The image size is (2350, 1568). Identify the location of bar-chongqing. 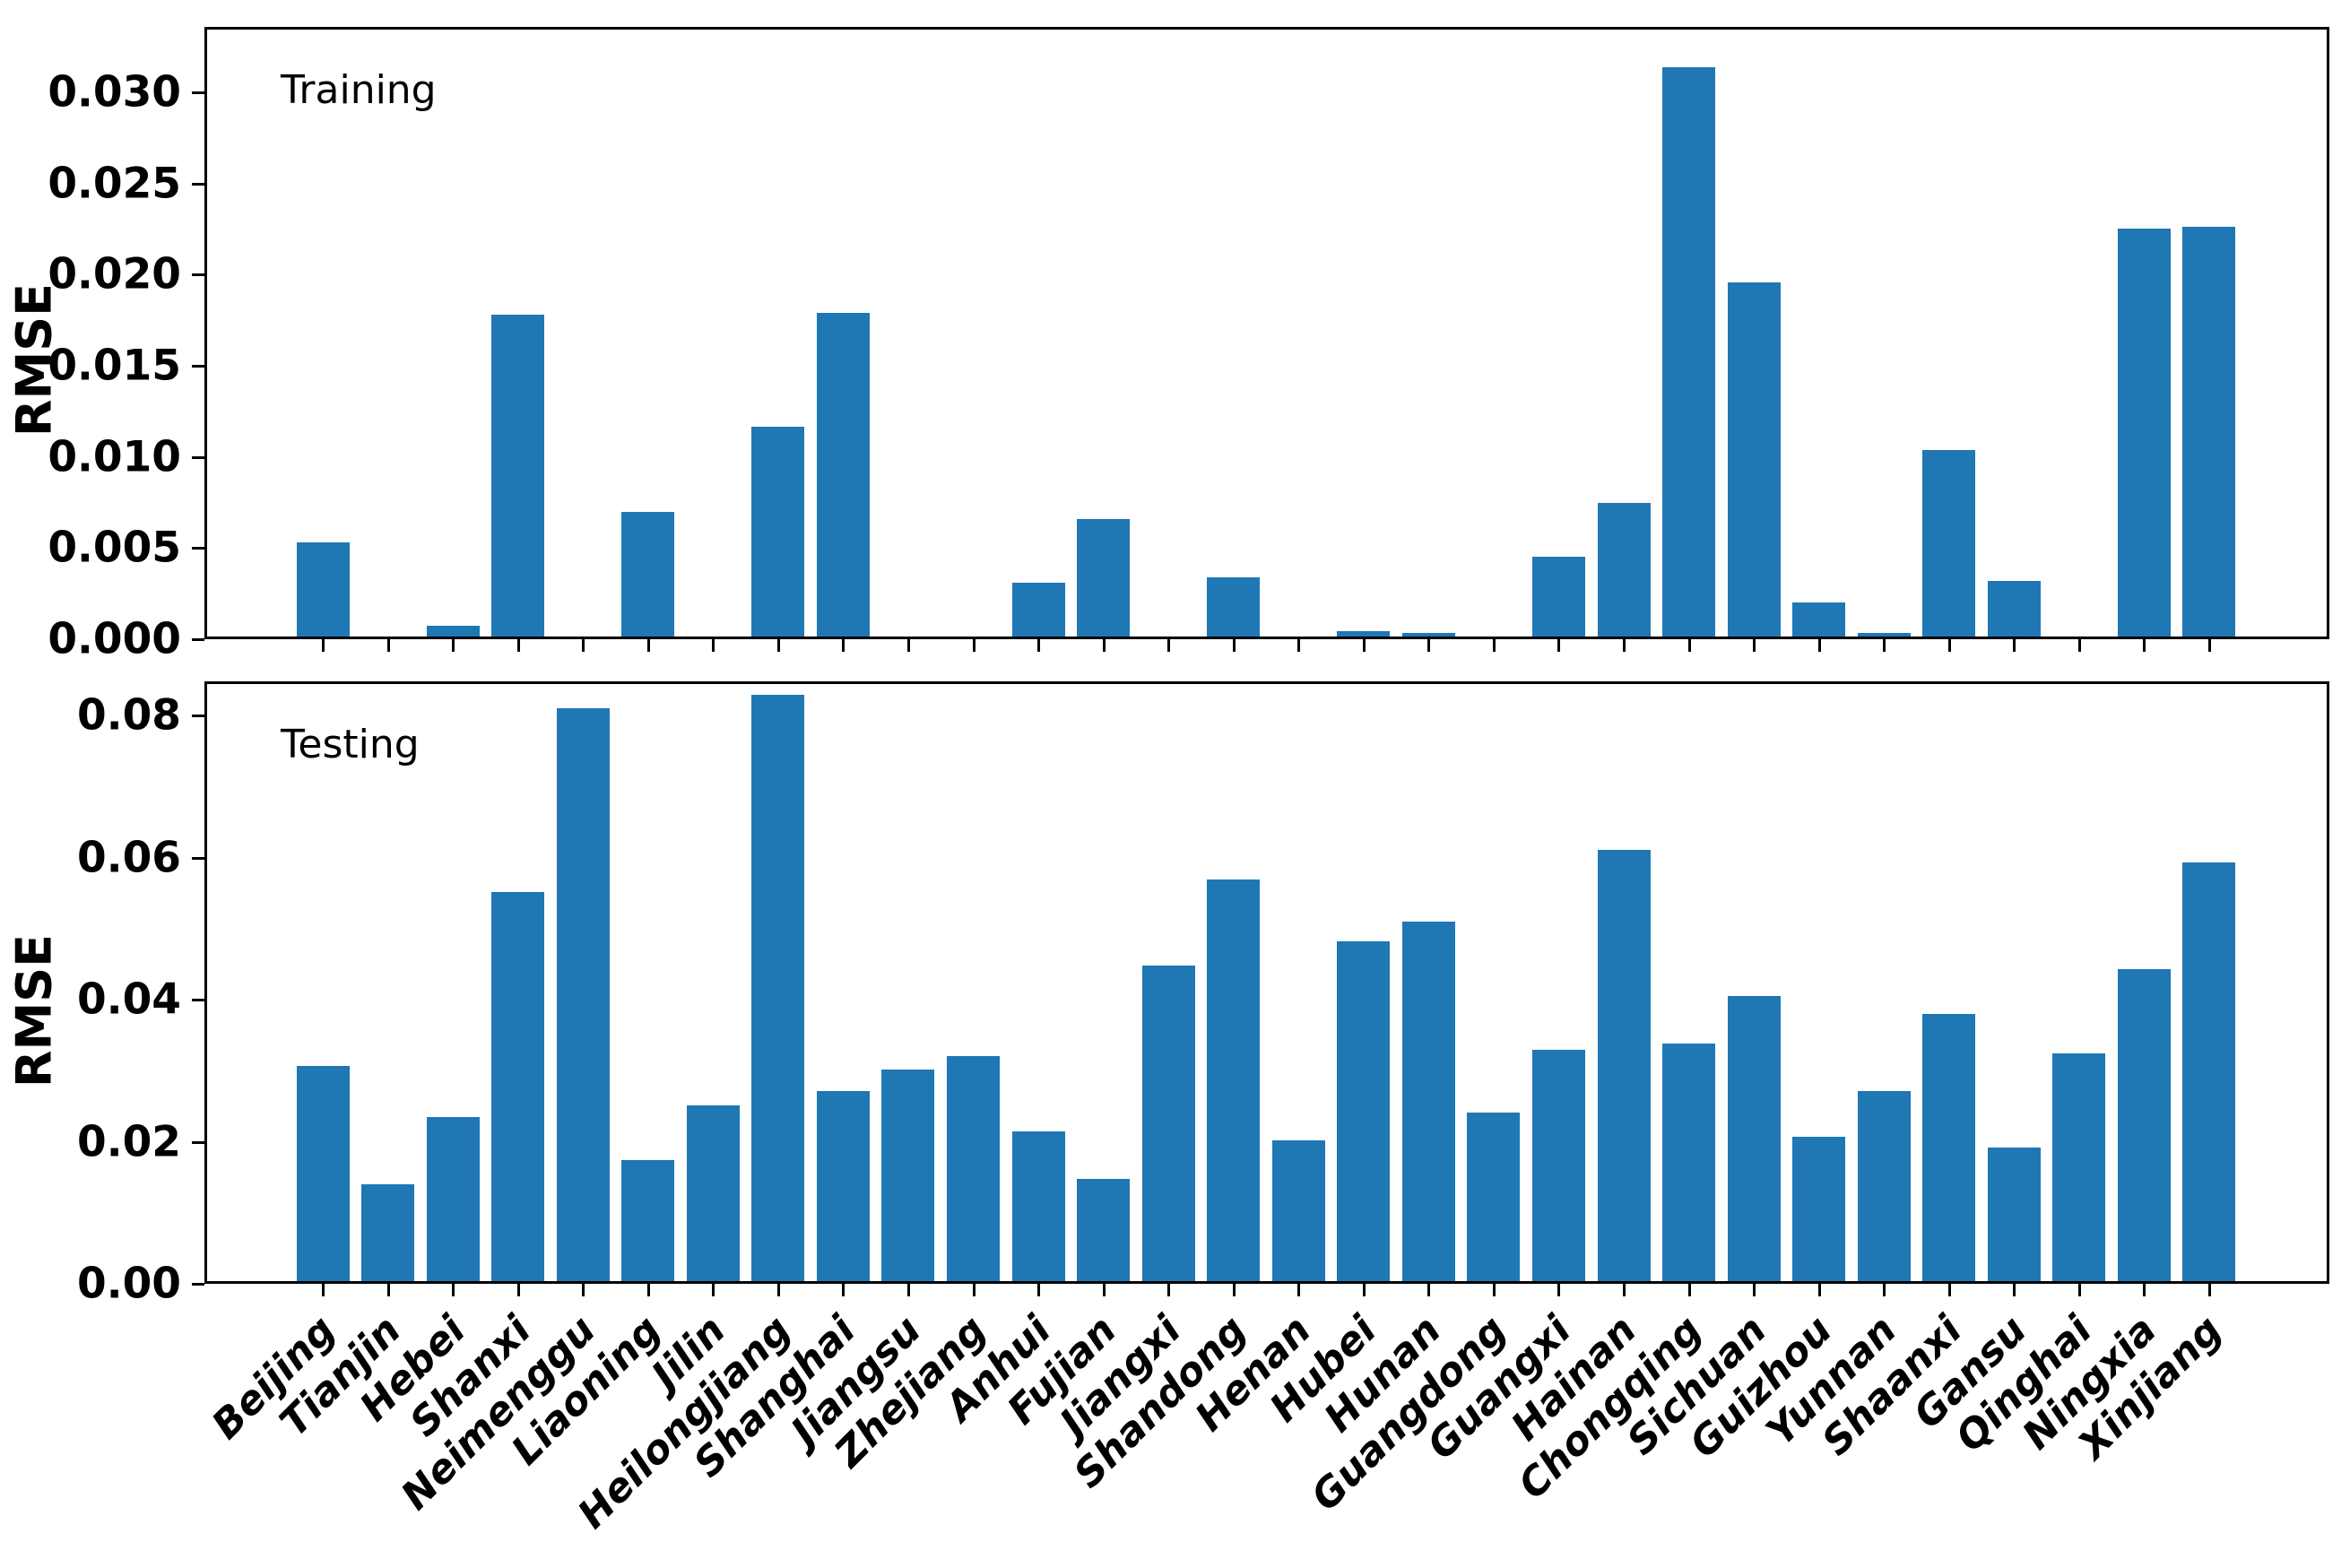
(1689, 1162).